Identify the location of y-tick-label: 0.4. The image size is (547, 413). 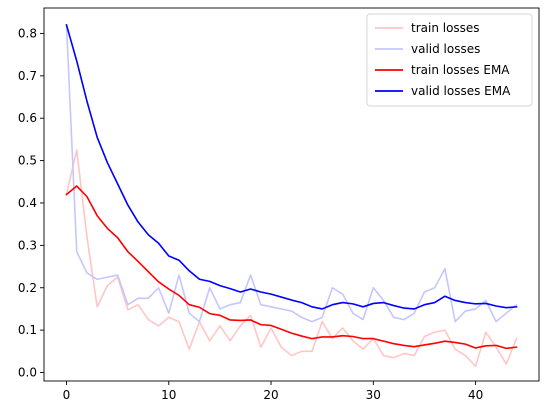
(27, 203).